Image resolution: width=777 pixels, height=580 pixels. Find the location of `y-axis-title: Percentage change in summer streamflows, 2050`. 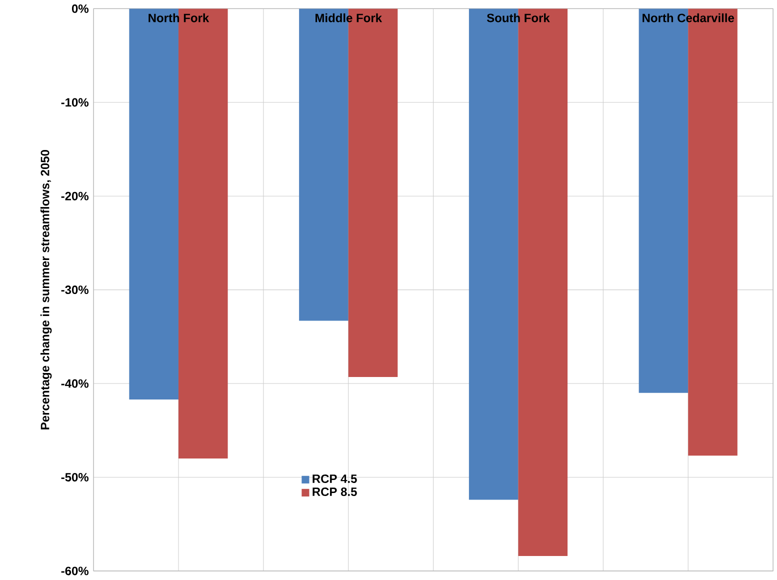

y-axis-title: Percentage change in summer streamflows, 2050 is located at coordinates (46, 290).